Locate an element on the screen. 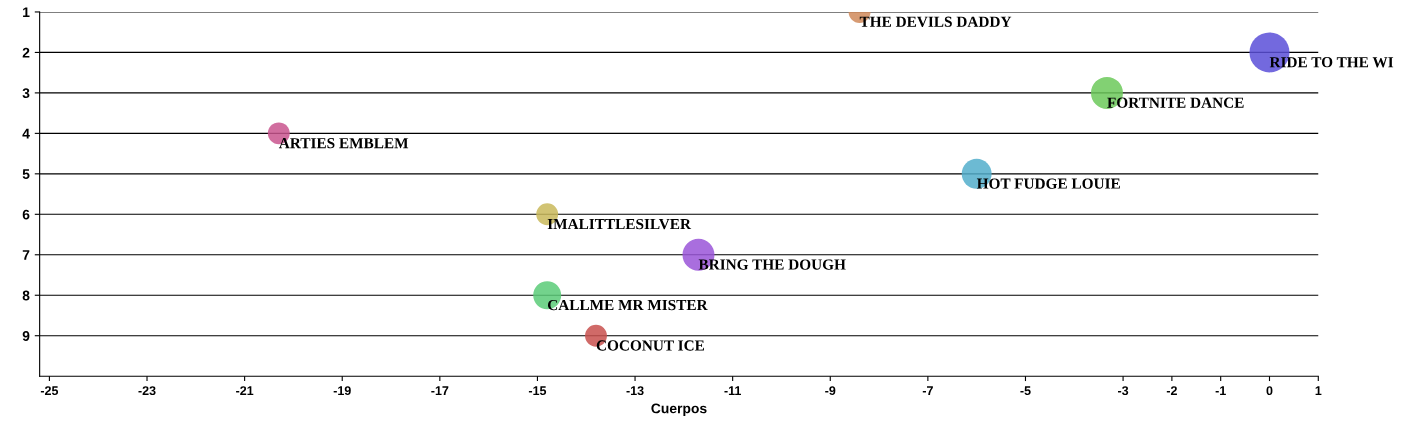  y-tick-label: 3 is located at coordinates (26, 93).